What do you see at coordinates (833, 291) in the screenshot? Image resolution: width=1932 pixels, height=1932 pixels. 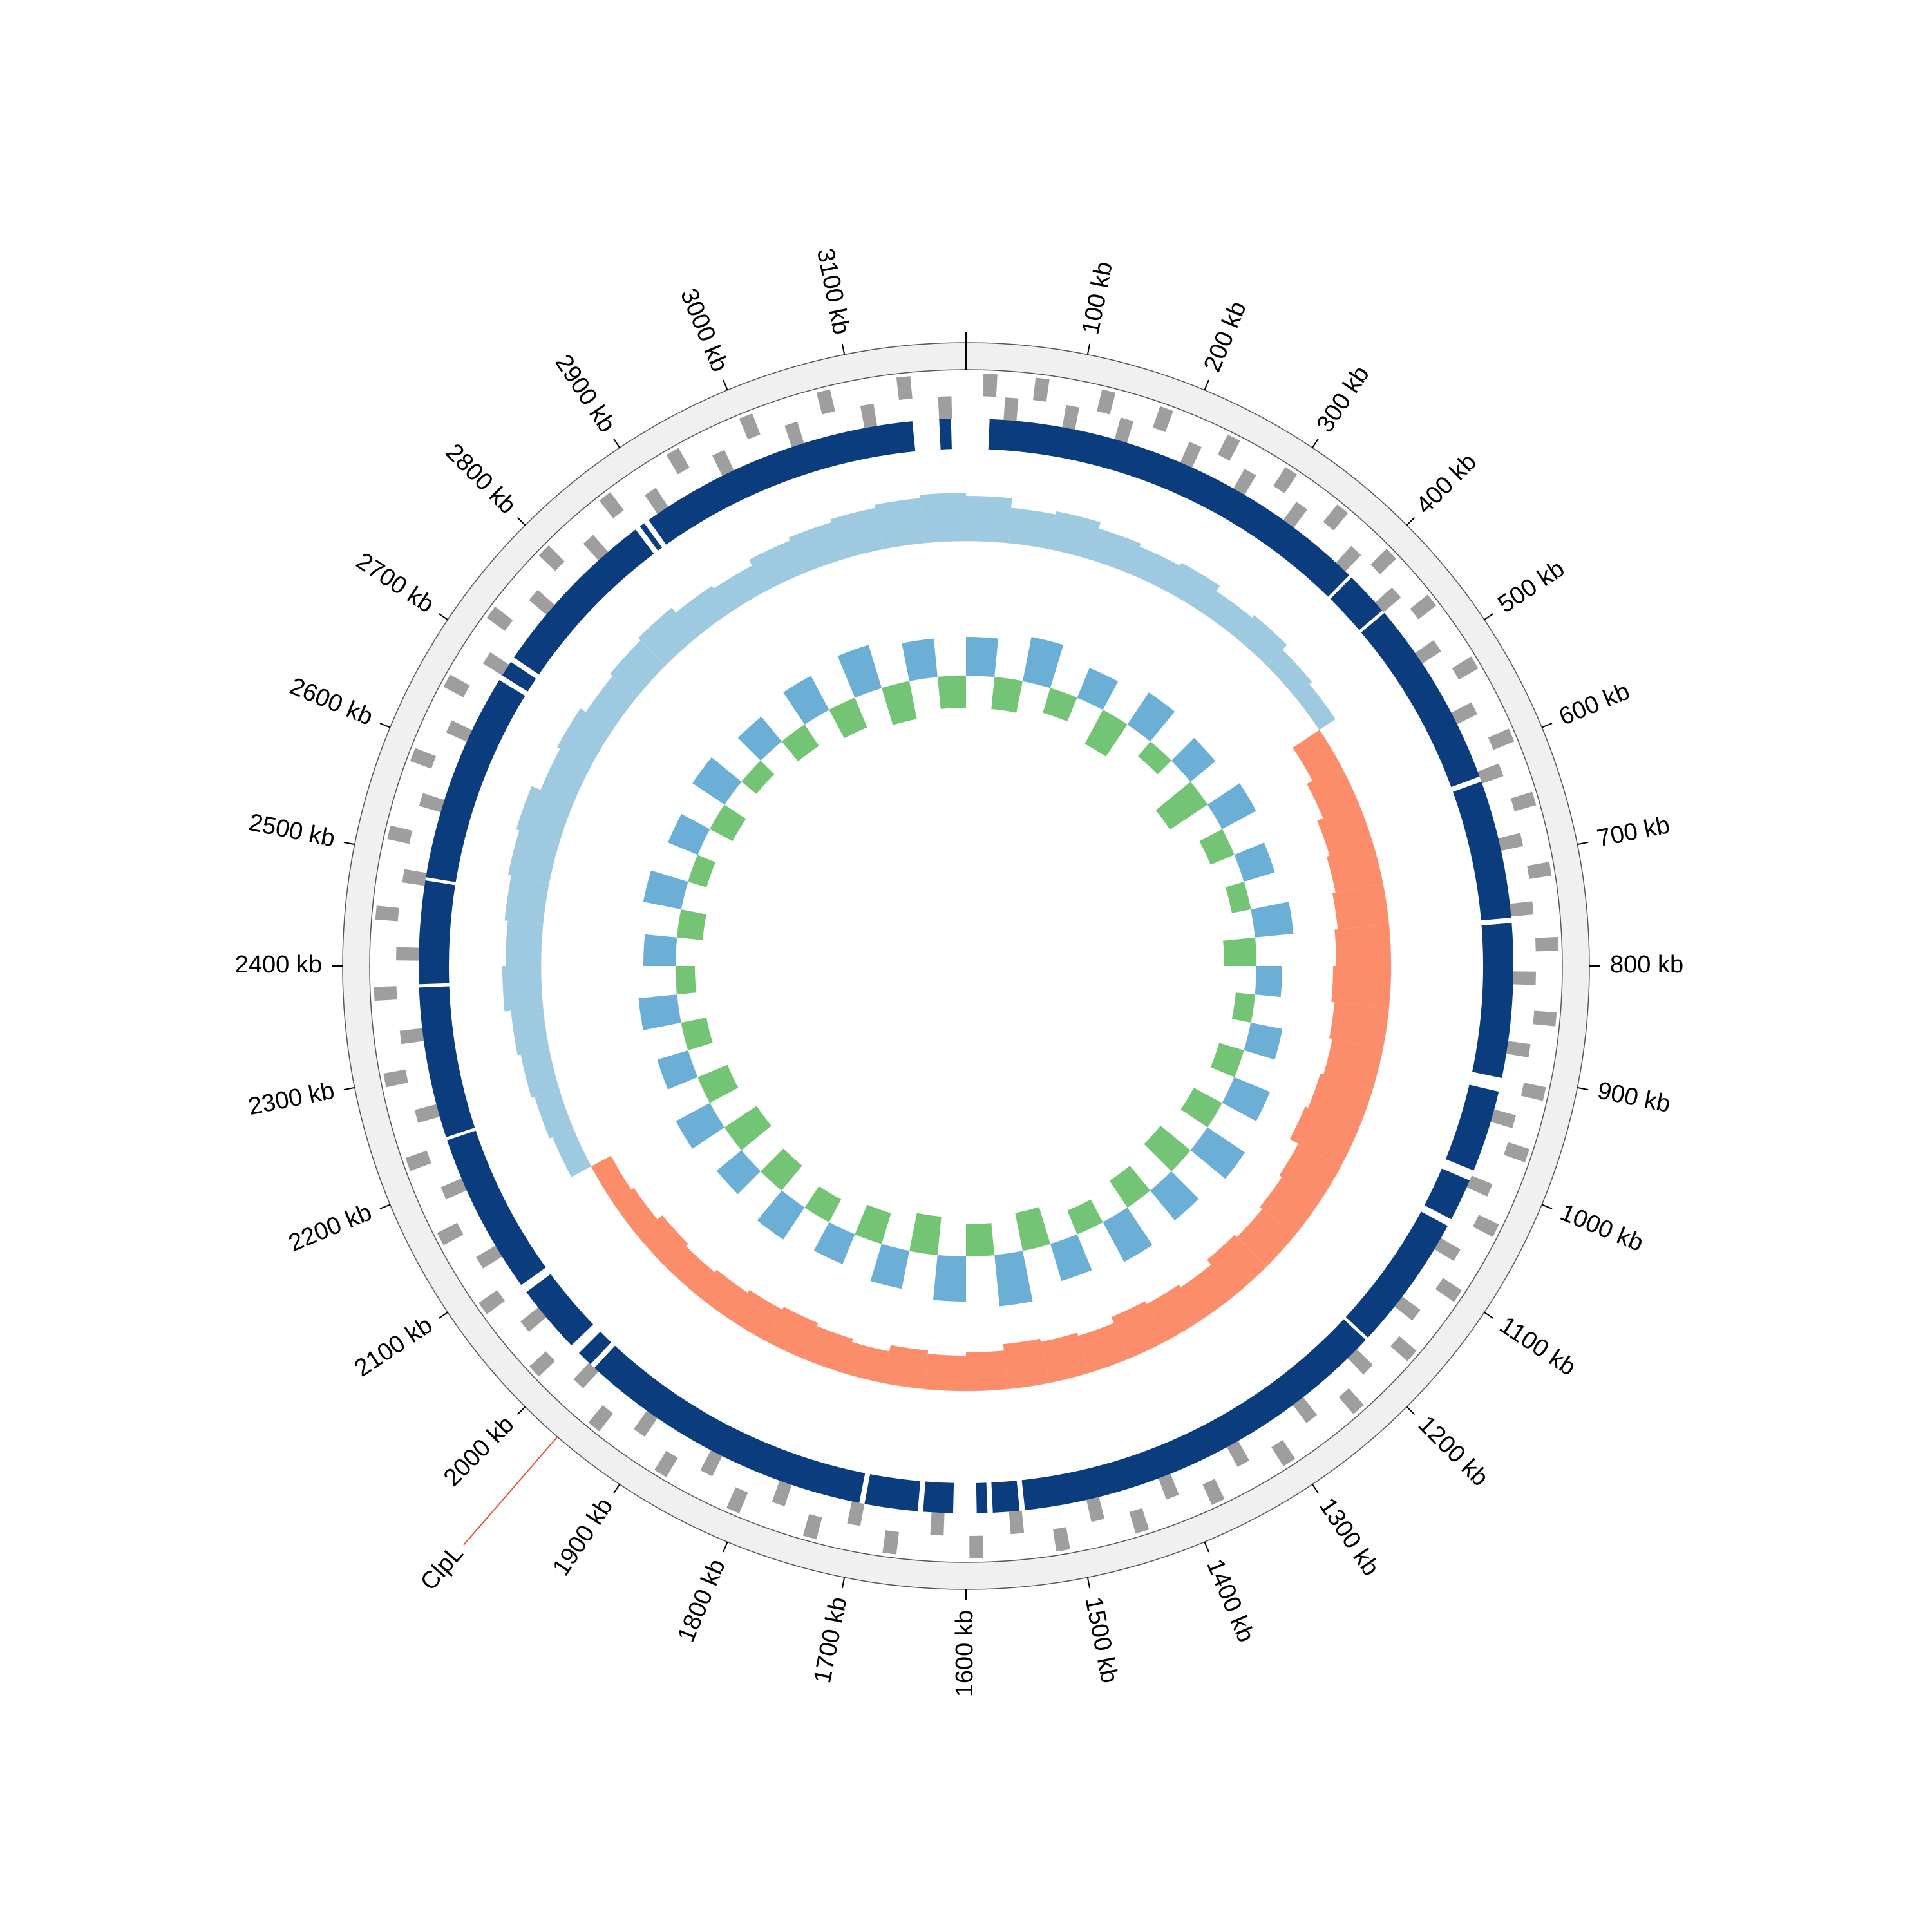 I see `tick-label: 3100 kb` at bounding box center [833, 291].